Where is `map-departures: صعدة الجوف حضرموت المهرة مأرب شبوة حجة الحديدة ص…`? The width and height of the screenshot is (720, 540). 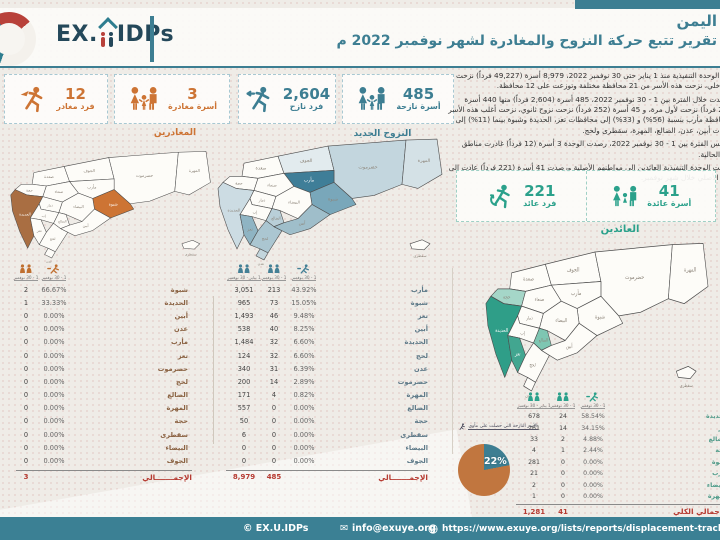
map-departures: صعدة الجوف حضرموت المهرة مأرب شبوة حجة الحديدة ص… is located at coordinates (110, 207).